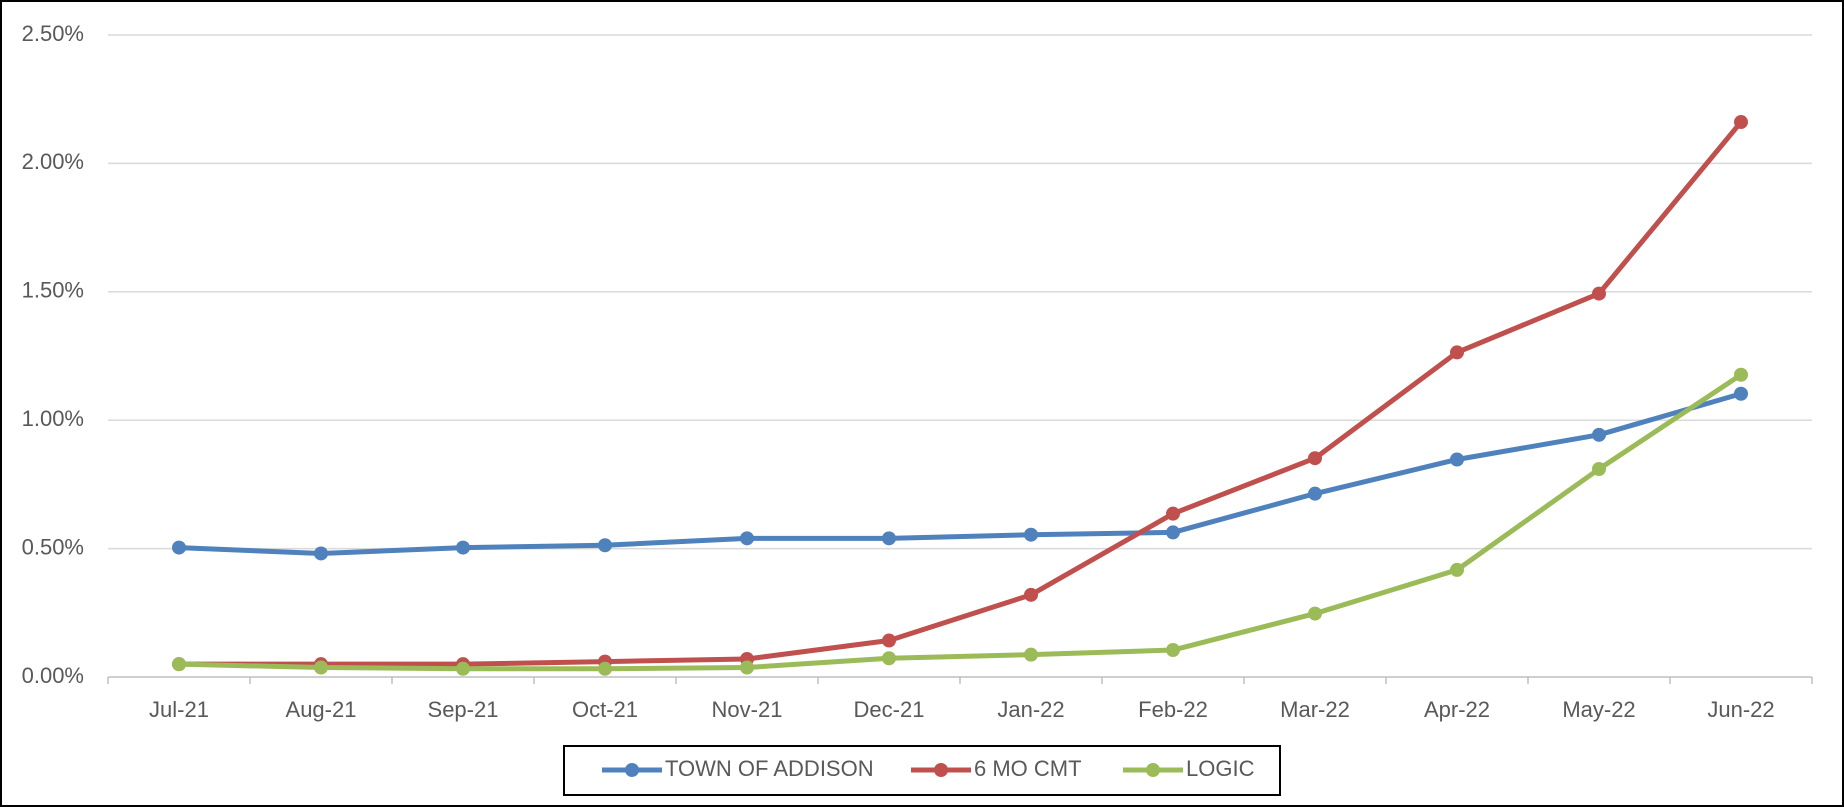  I want to click on x-tick-label: Jun-22, so click(1740, 709).